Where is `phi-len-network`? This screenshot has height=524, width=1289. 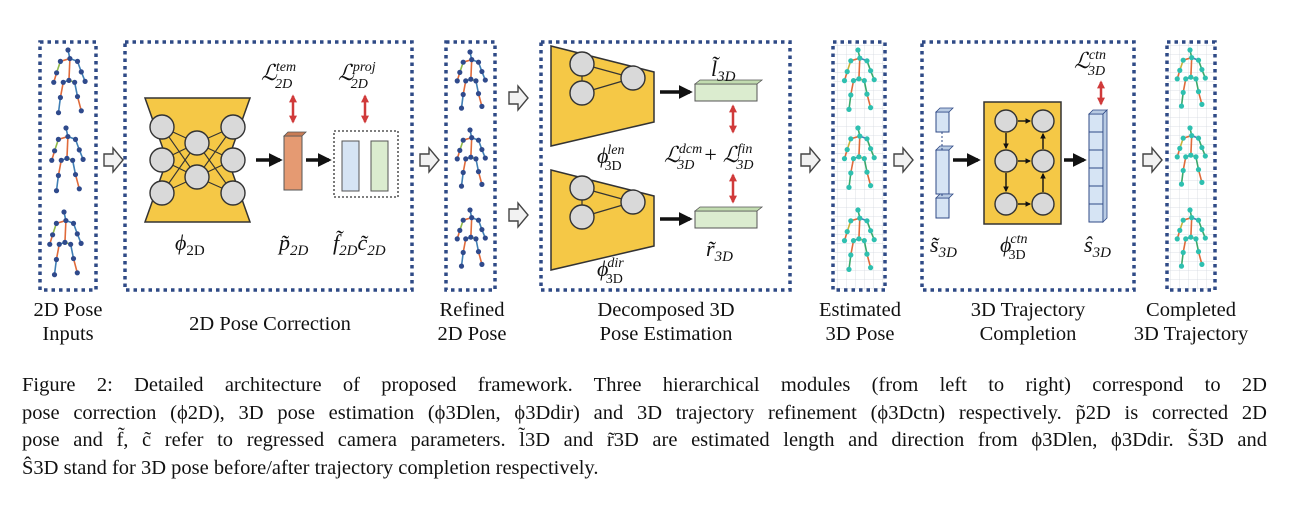 phi-len-network is located at coordinates (602, 96).